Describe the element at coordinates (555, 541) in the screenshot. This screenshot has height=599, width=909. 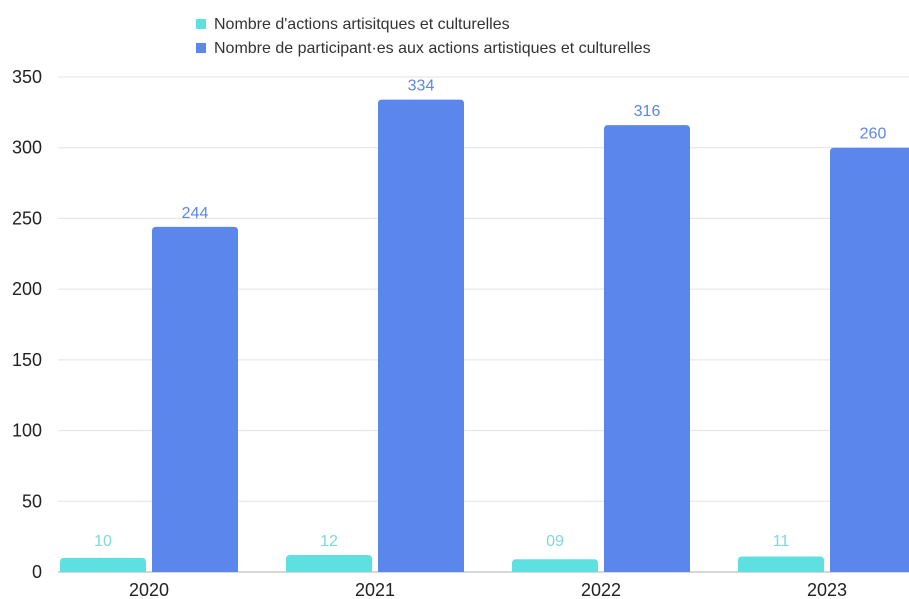
I see `data-label-2022-series-1: 09` at that location.